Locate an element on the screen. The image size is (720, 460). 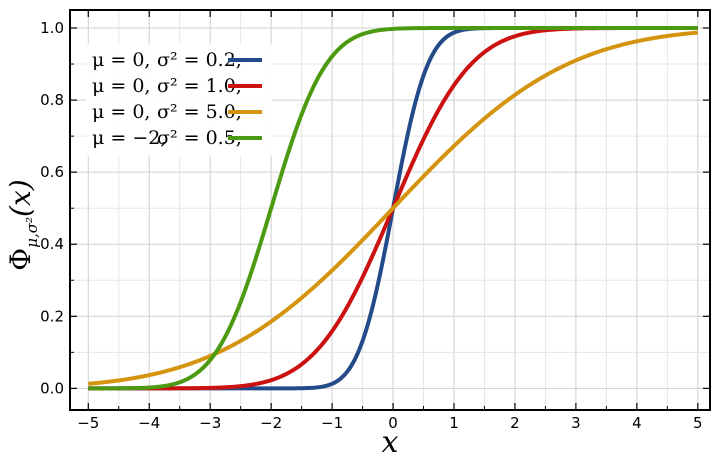
x-tick-label: −3 is located at coordinates (210, 423).